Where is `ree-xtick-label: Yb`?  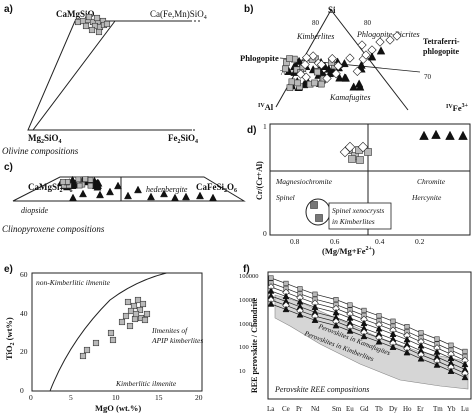
ree-xtick-label: Yb is located at coordinates (451, 409).